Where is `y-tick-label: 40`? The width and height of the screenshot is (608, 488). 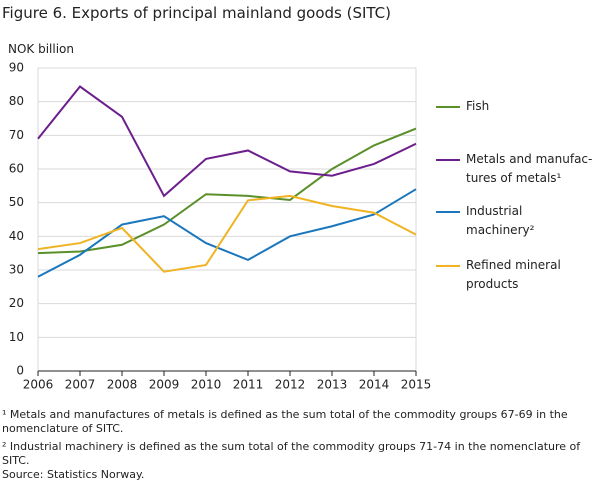
y-tick-label: 40 is located at coordinates (16, 236).